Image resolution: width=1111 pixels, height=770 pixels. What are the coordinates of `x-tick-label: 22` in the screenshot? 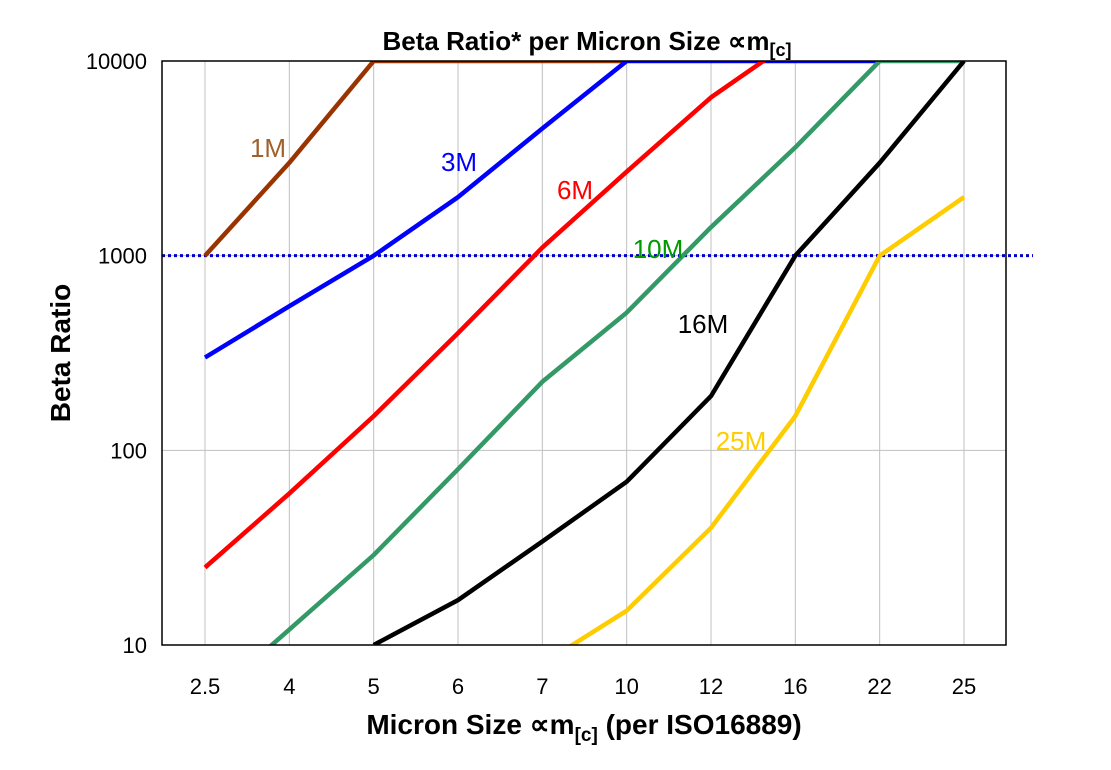 It's located at (879, 686).